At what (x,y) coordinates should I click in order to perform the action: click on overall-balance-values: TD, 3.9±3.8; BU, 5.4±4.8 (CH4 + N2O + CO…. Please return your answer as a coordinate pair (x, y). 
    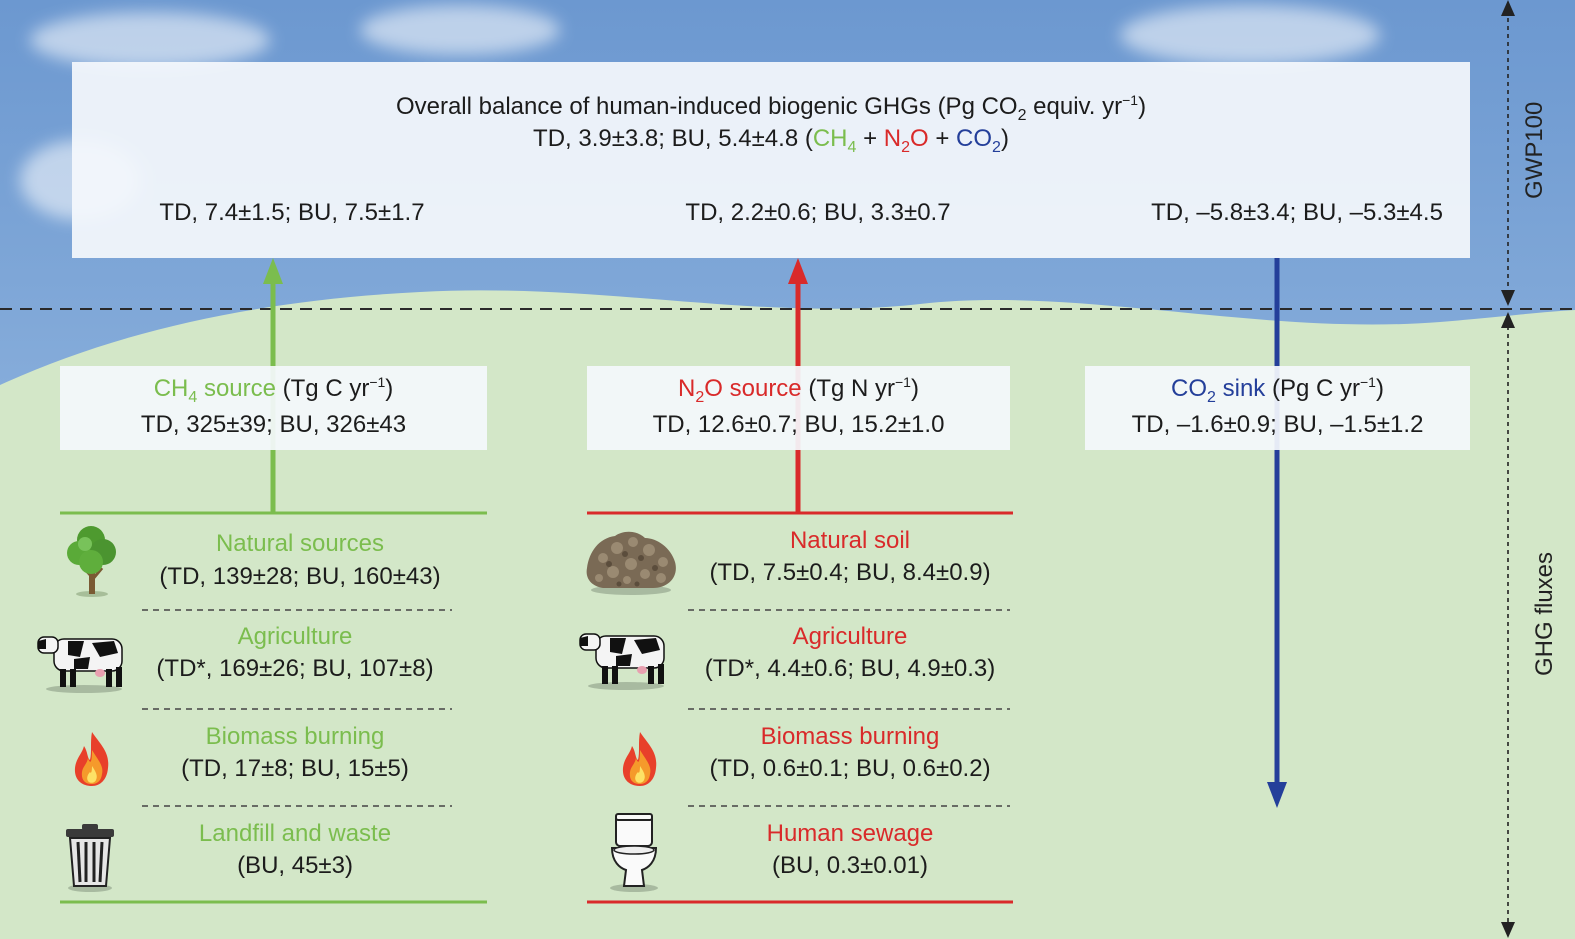
    Looking at the image, I should click on (771, 140).